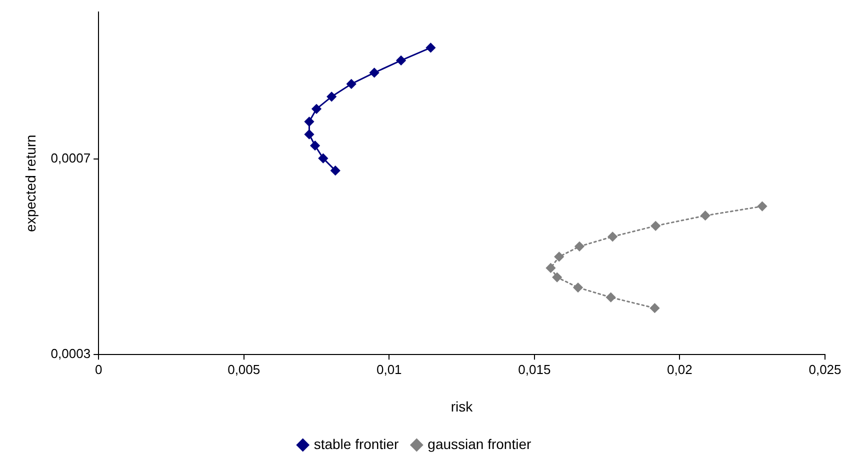 This screenshot has width=847, height=468. What do you see at coordinates (30, 183) in the screenshot?
I see `y-axis-title: expected return` at bounding box center [30, 183].